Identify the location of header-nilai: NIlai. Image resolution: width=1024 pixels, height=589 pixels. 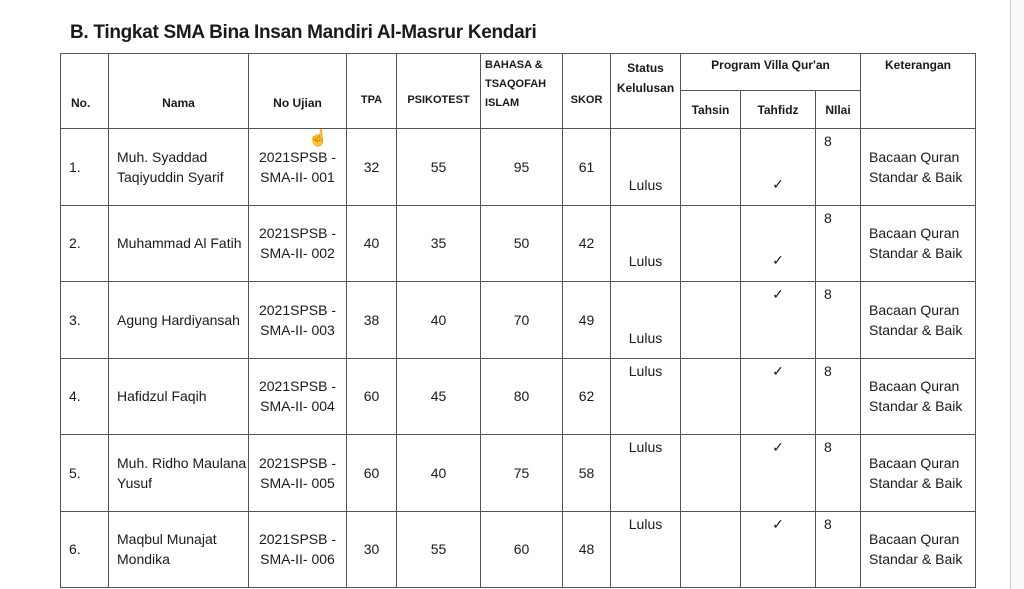
(838, 109).